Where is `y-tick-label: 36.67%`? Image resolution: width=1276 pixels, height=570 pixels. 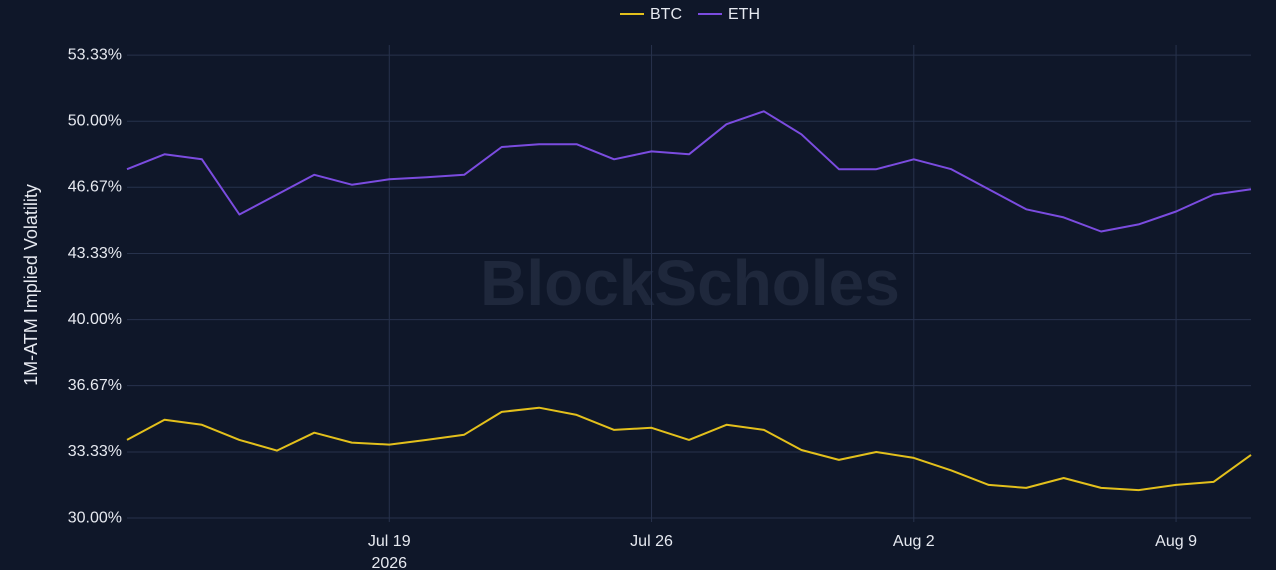 y-tick-label: 36.67% is located at coordinates (95, 385).